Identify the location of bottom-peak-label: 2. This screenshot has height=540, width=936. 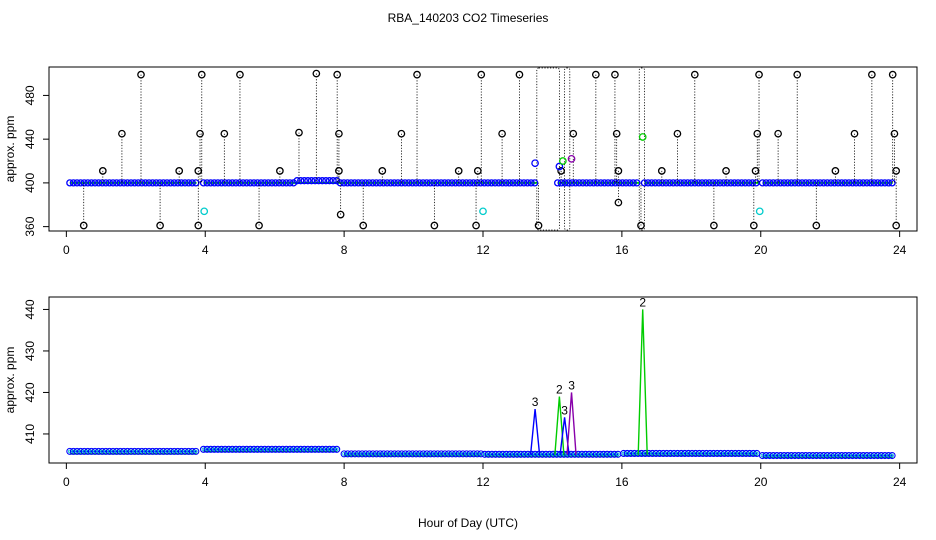
(642, 302).